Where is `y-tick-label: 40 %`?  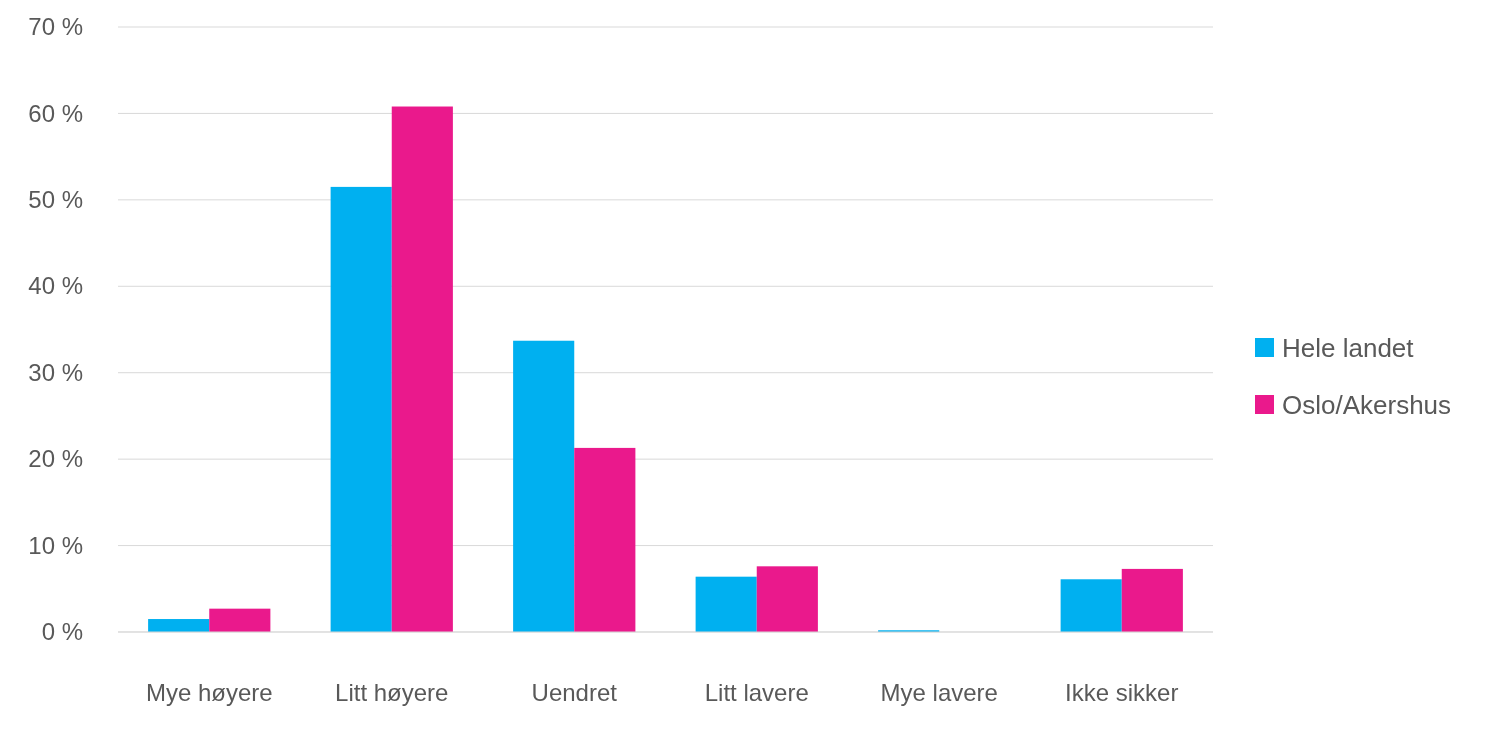
y-tick-label: 40 % is located at coordinates (55, 286).